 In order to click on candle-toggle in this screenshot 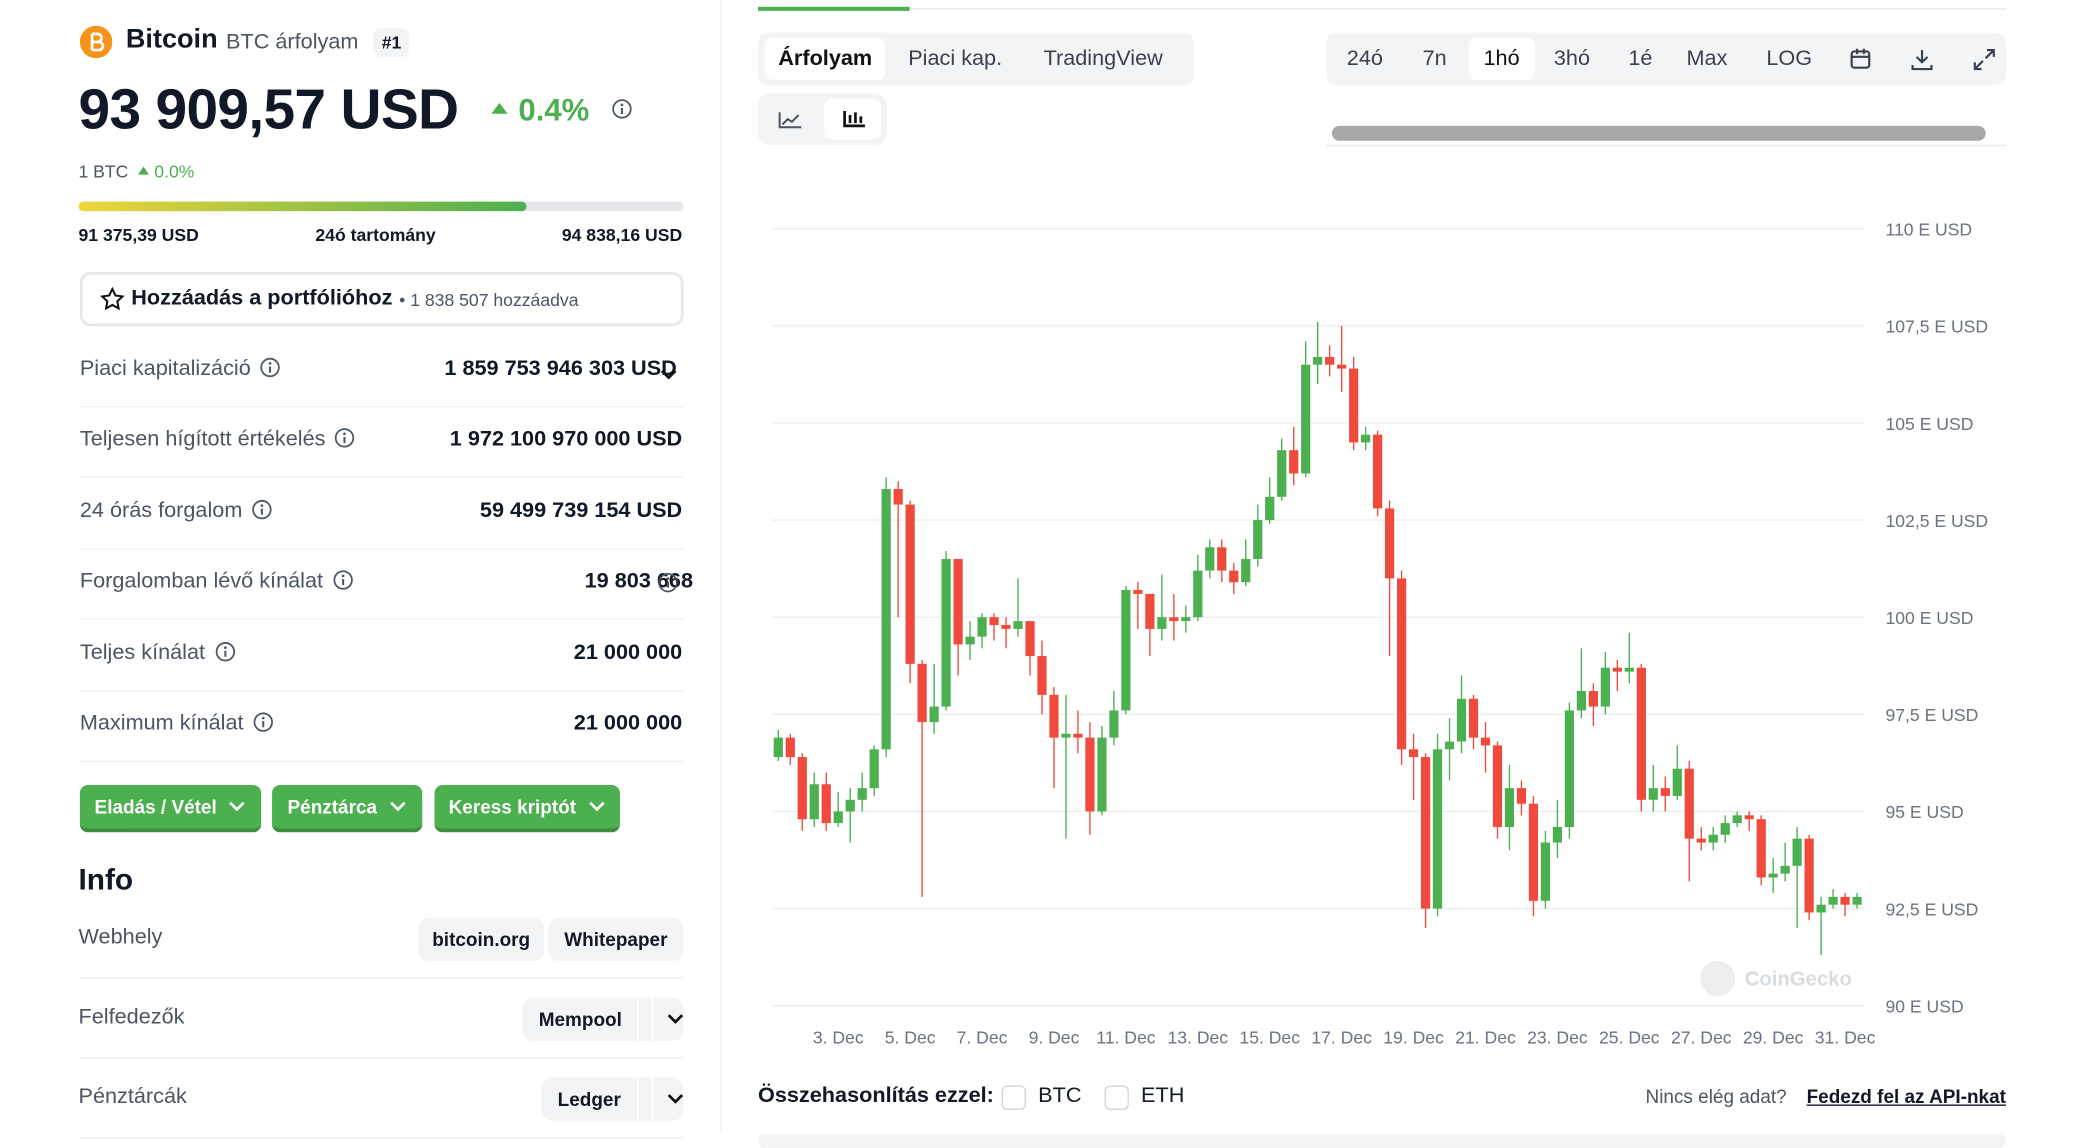, I will do `click(853, 119)`.